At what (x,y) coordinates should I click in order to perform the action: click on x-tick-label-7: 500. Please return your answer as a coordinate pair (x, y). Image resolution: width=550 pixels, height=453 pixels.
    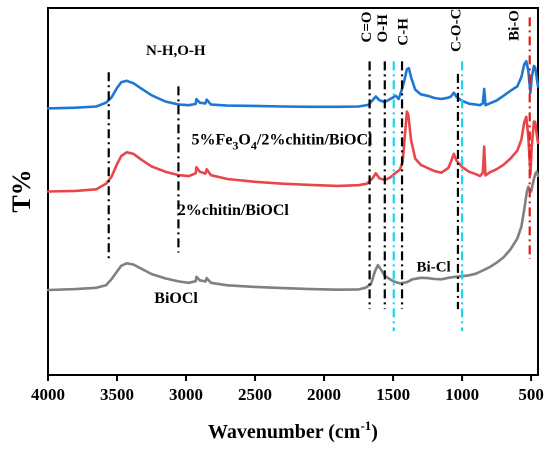
    Looking at the image, I should click on (531, 394).